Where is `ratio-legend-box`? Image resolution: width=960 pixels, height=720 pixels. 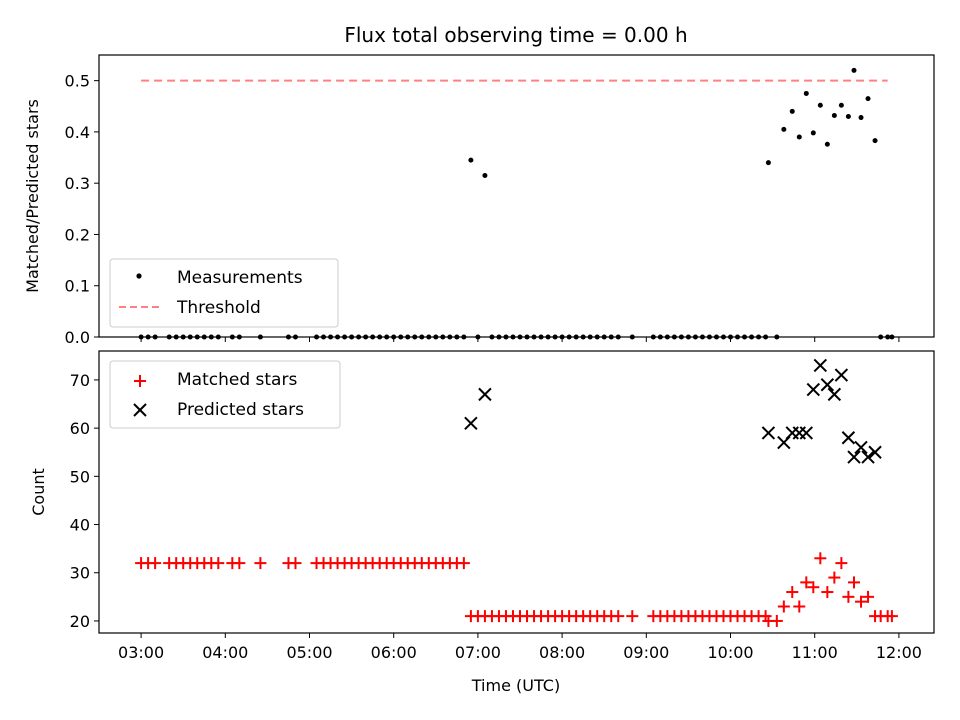
ratio-legend-box is located at coordinates (224, 293).